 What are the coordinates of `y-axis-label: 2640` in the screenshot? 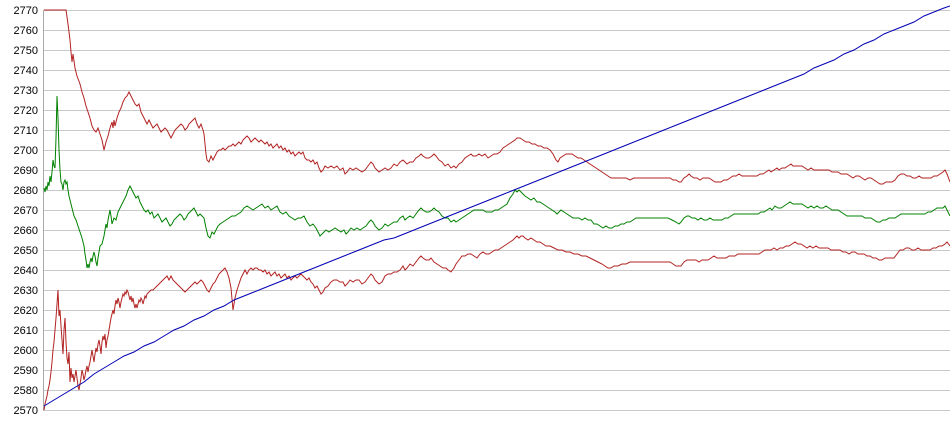 It's located at (26, 271).